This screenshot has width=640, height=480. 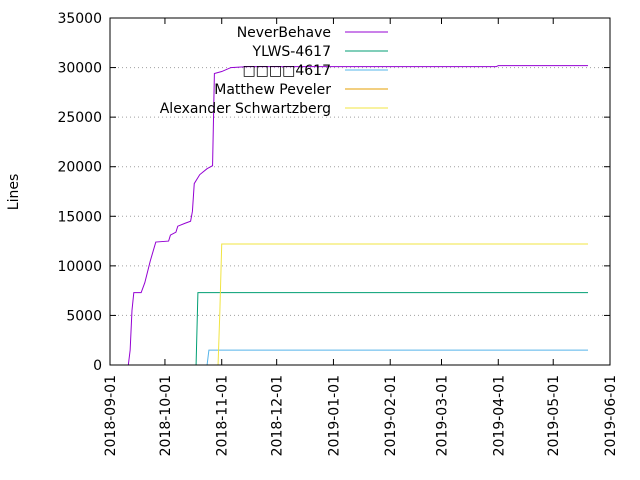 What do you see at coordinates (272, 90) in the screenshot?
I see `legend-label: Matthew Peveler` at bounding box center [272, 90].